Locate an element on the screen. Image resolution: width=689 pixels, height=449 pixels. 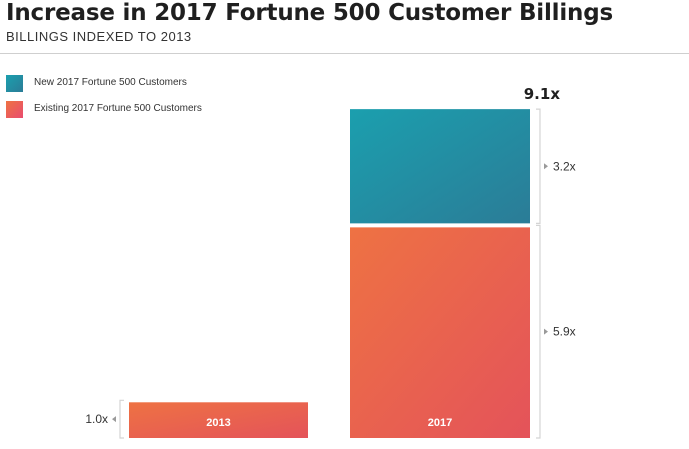
existing-2013-value-label: 1.0x is located at coordinates (96, 419).